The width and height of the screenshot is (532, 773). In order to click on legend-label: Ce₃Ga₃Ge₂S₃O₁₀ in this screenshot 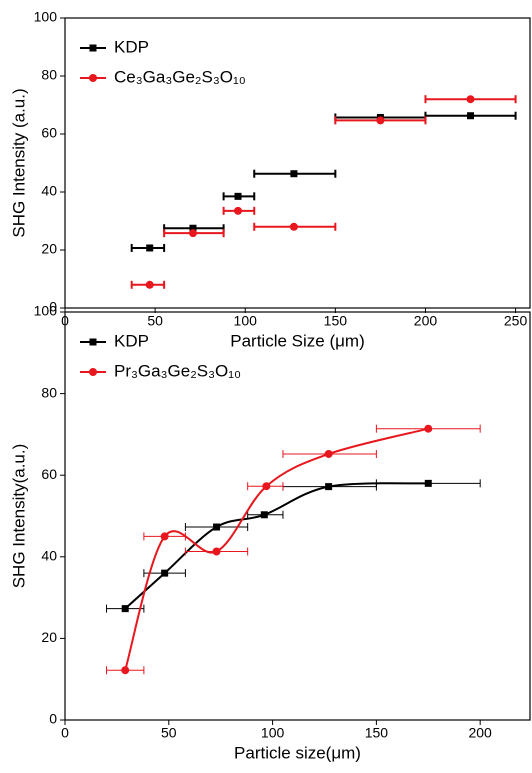, I will do `click(180, 76)`.